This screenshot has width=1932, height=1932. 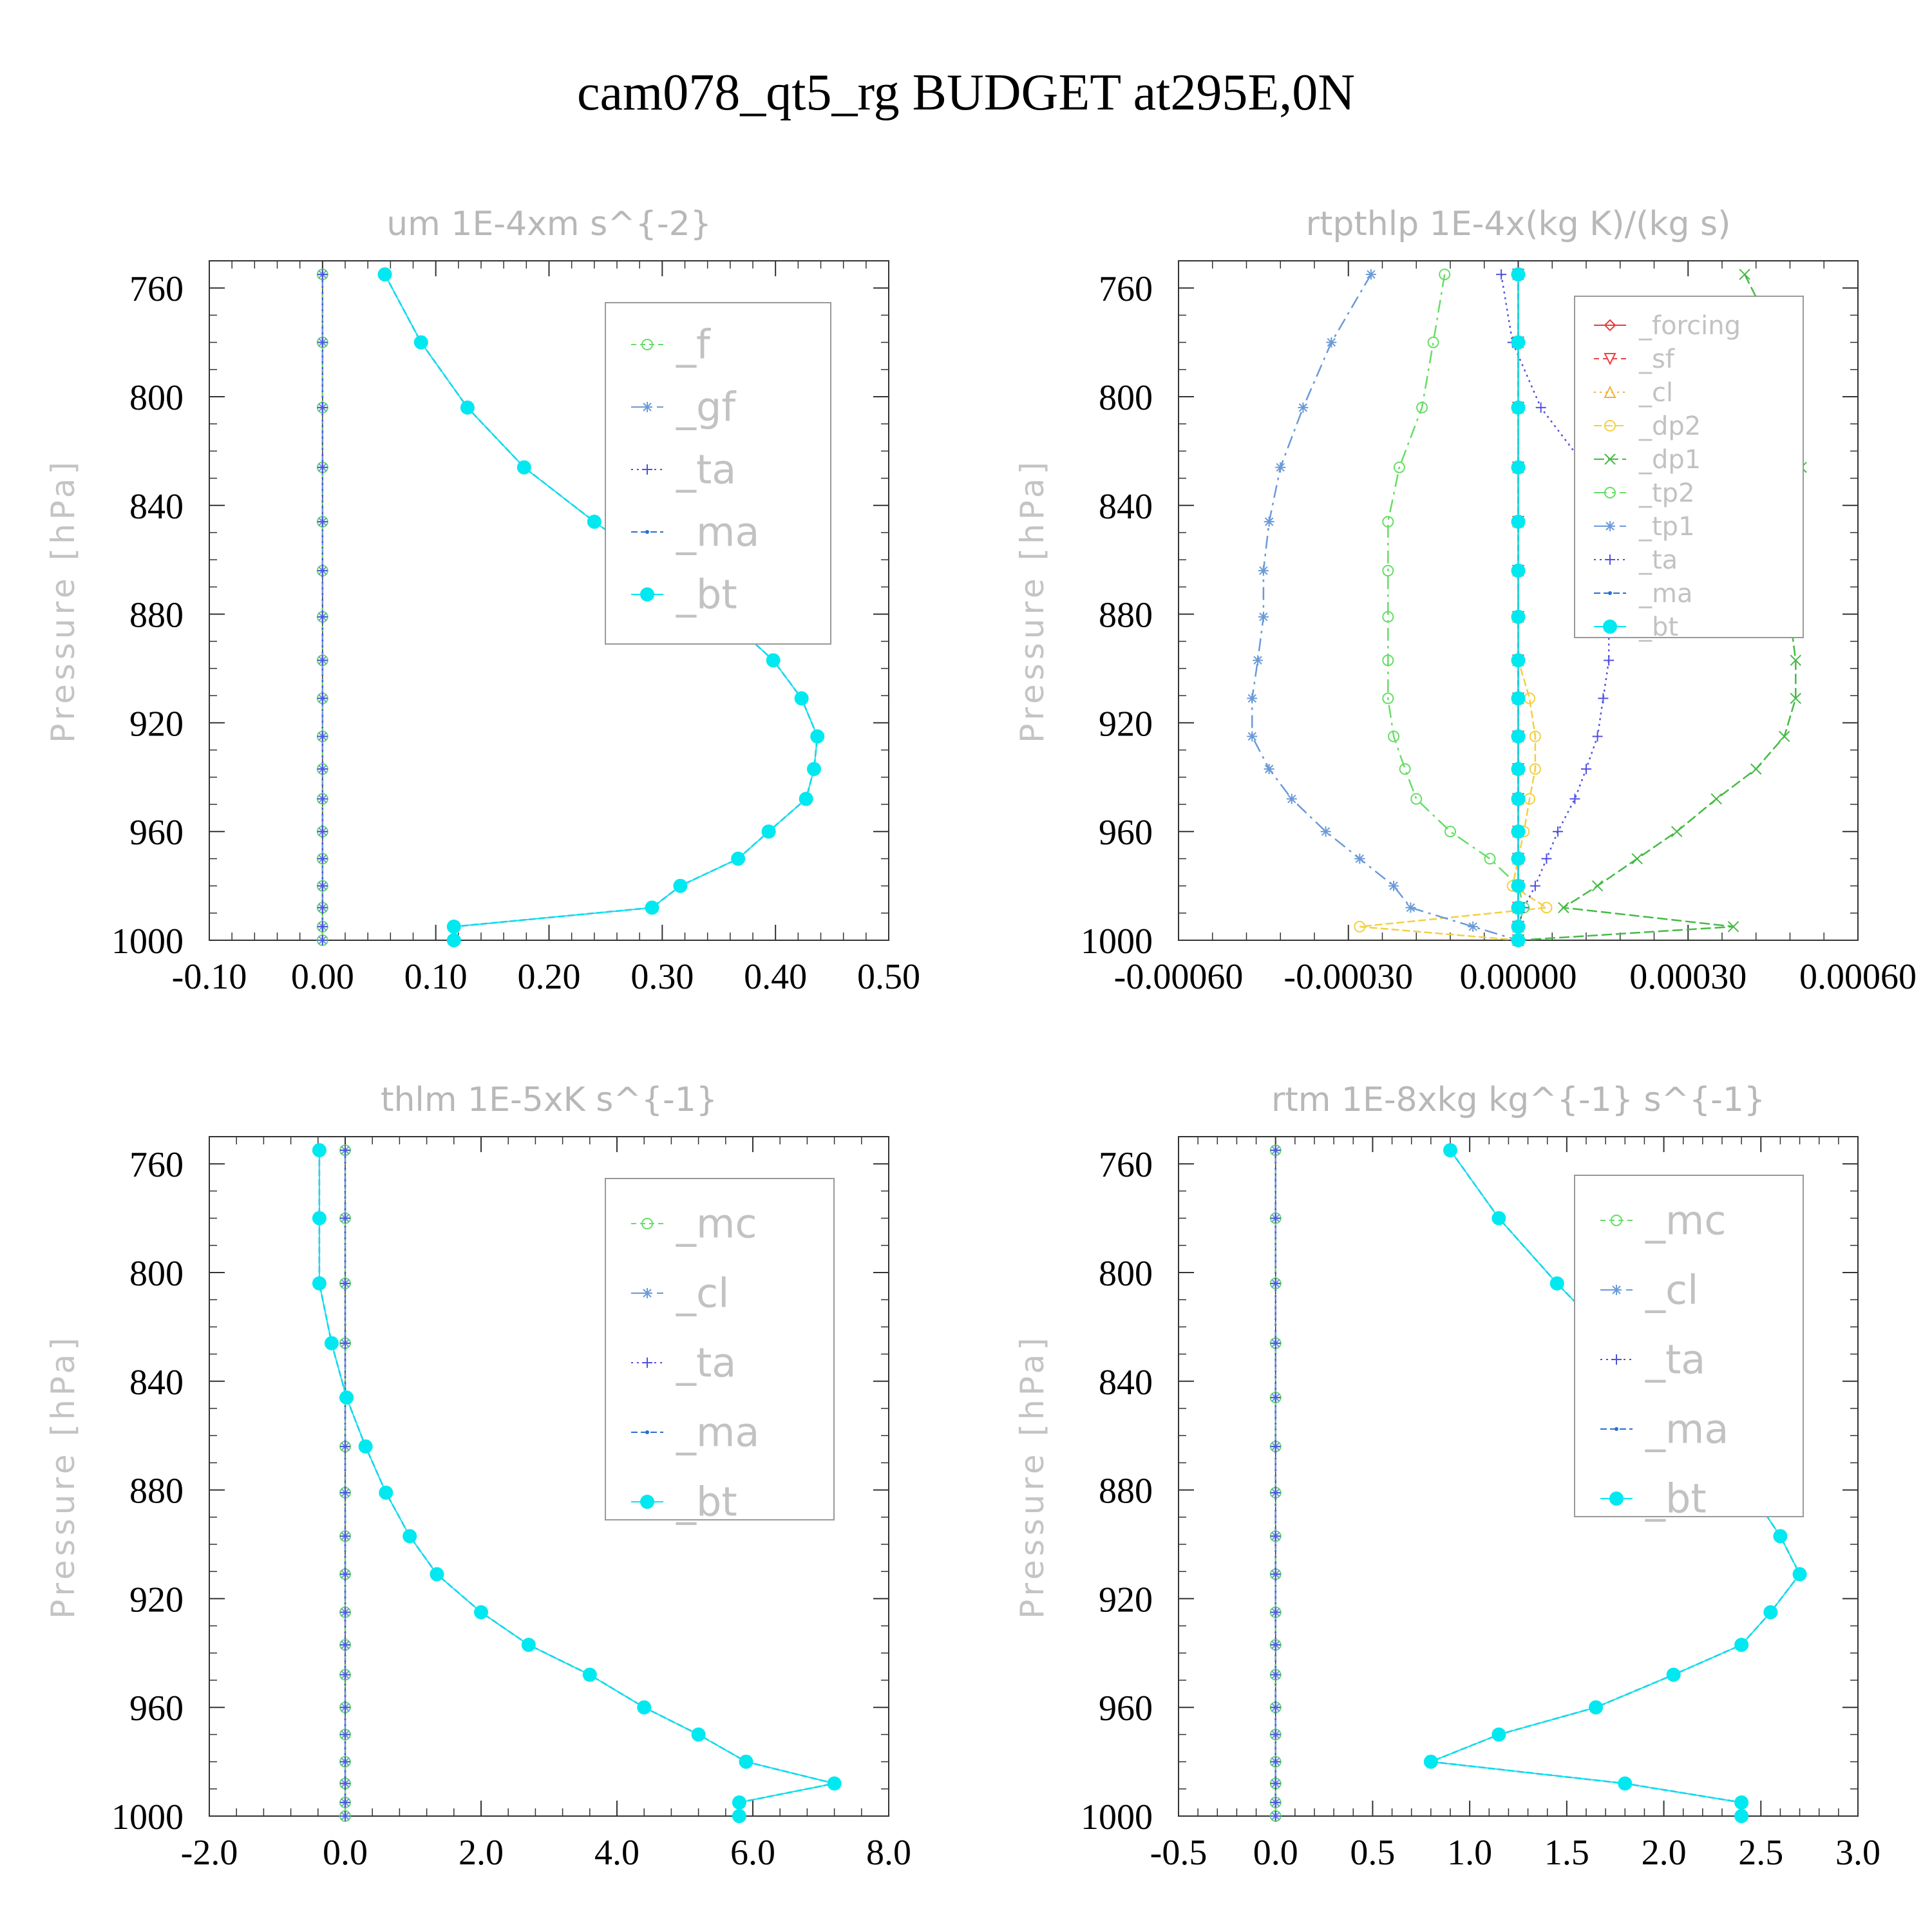 I want to click on legend-label: _tp1, so click(x=1667, y=527).